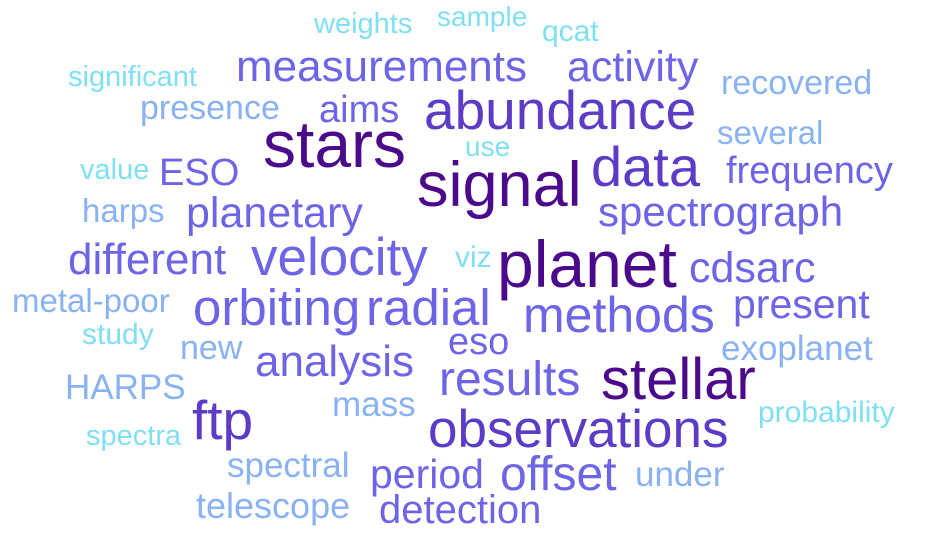 This screenshot has width=925, height=543. Describe the element at coordinates (223, 420) in the screenshot. I see `word-ftp: ftp` at that location.